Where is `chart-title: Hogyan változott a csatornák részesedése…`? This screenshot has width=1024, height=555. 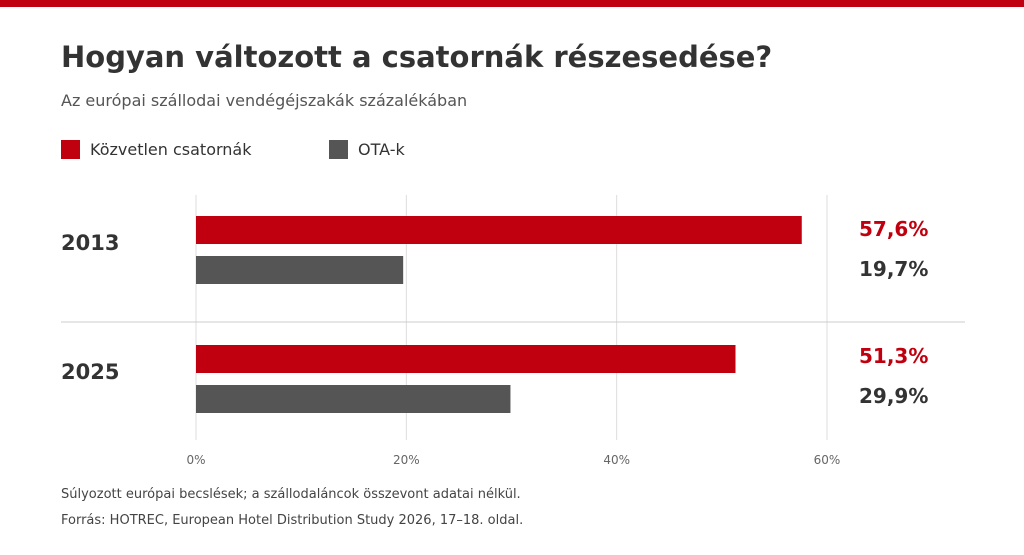
chart-title: Hogyan változott a csatornák részesedése… is located at coordinates (417, 57).